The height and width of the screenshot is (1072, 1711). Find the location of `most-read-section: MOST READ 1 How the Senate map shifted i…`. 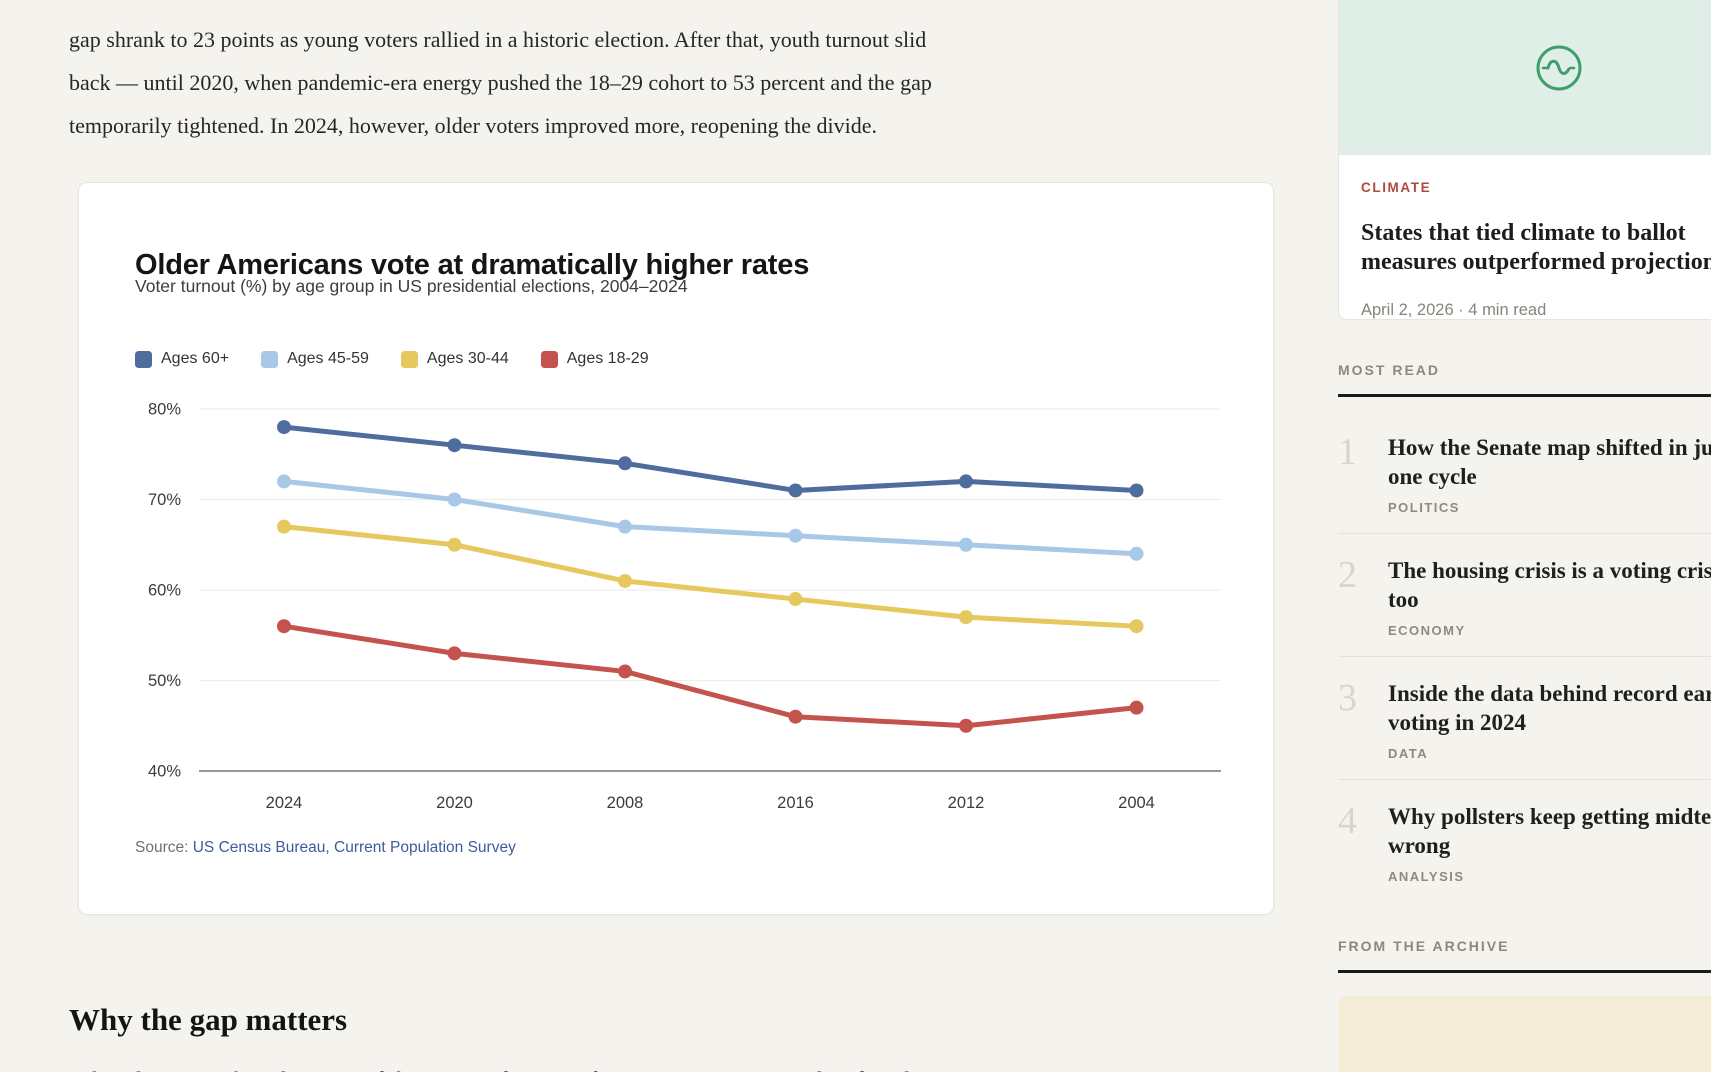

most-read-section: MOST READ 1 How the Senate map shifted i… is located at coordinates (1524, 632).